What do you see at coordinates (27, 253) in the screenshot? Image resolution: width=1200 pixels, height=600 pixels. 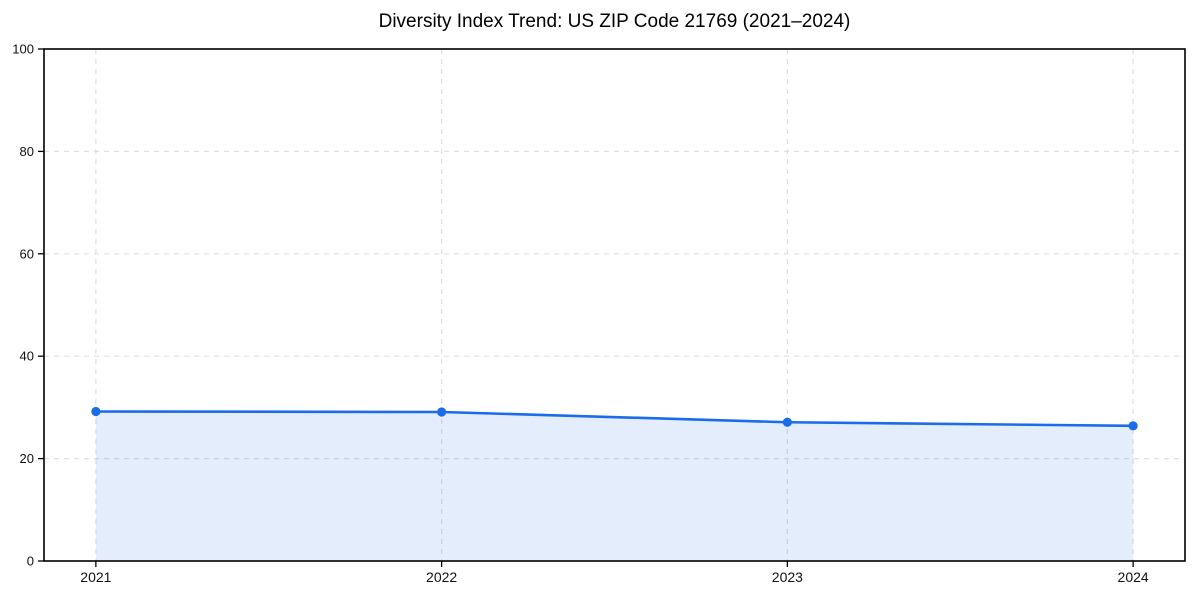 I see `y-tick-label: 60` at bounding box center [27, 253].